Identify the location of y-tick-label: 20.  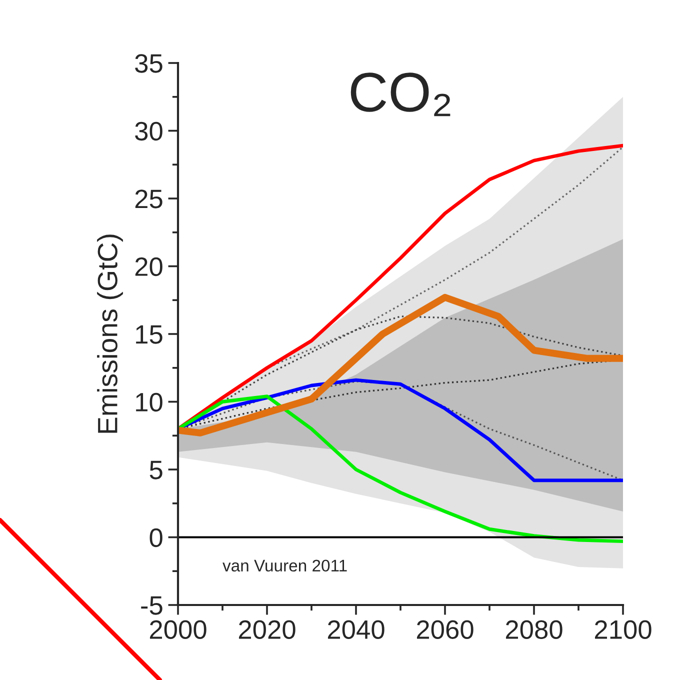
(148, 266).